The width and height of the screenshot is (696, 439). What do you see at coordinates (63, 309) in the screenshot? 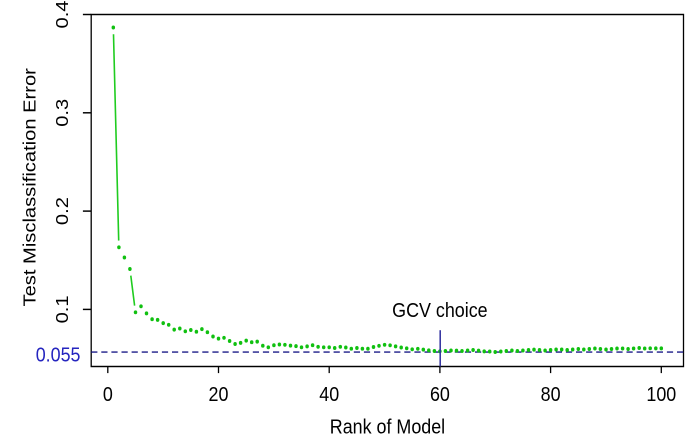
I see `svg-text: 0.1` at bounding box center [63, 309].